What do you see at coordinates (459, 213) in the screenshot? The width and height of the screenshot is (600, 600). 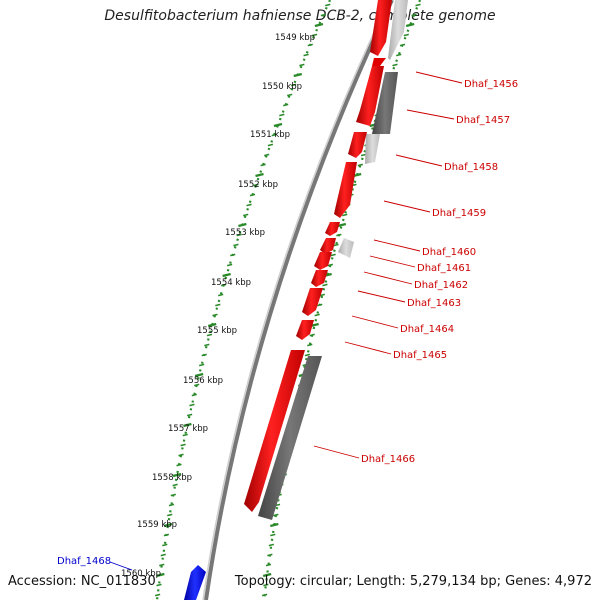 I see `gene-label-1459: Dhaf_1459` at bounding box center [459, 213].